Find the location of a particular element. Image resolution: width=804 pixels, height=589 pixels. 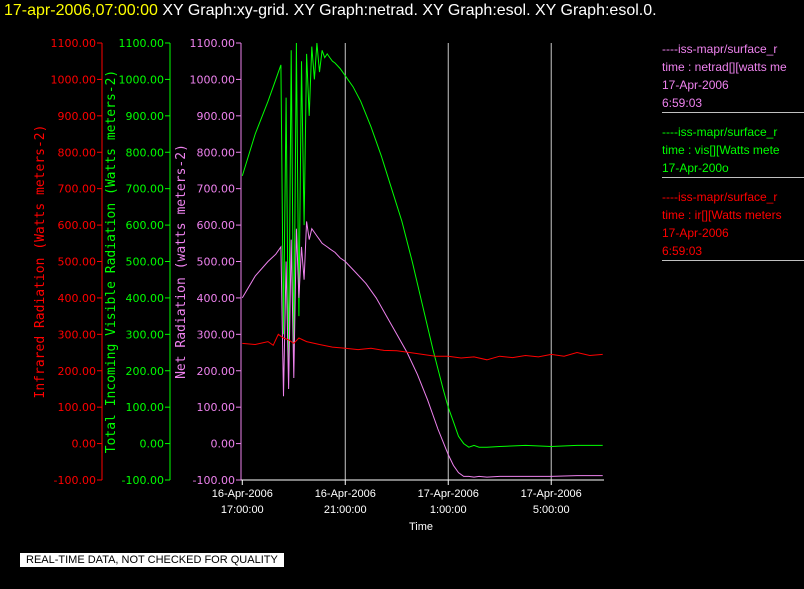

timestamp-label: 17-apr-2006,07:00:00 is located at coordinates (81, 10).